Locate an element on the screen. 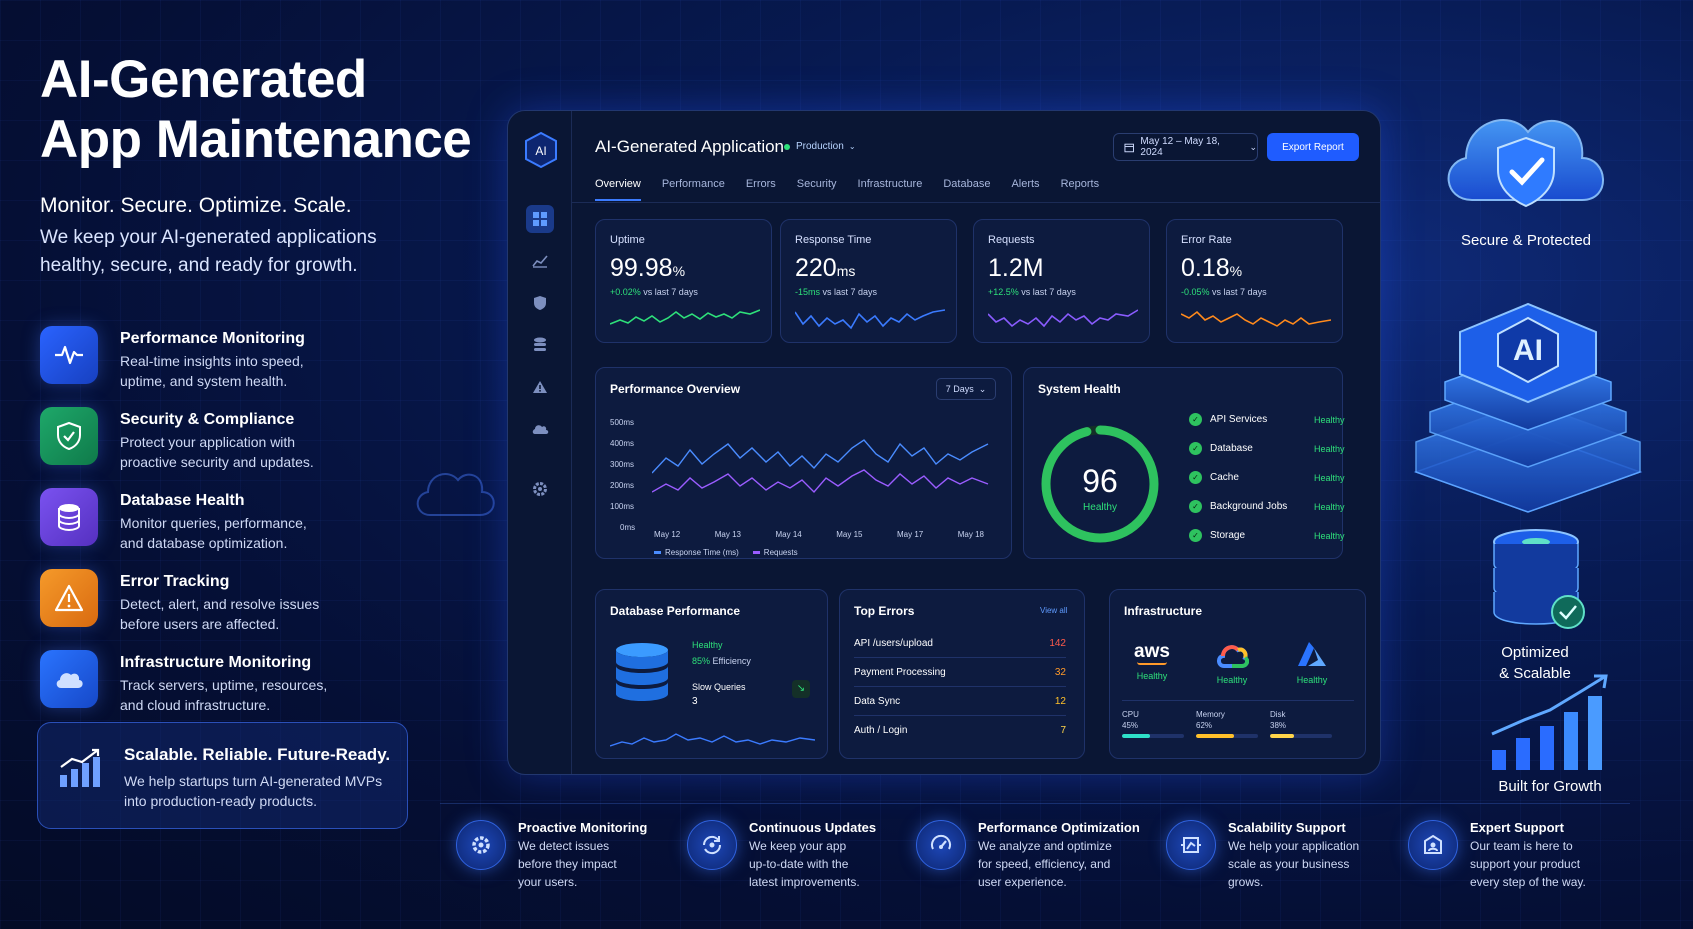 The width and height of the screenshot is (1693, 929). db-efficiency: 85% Efficiency is located at coordinates (721, 661).